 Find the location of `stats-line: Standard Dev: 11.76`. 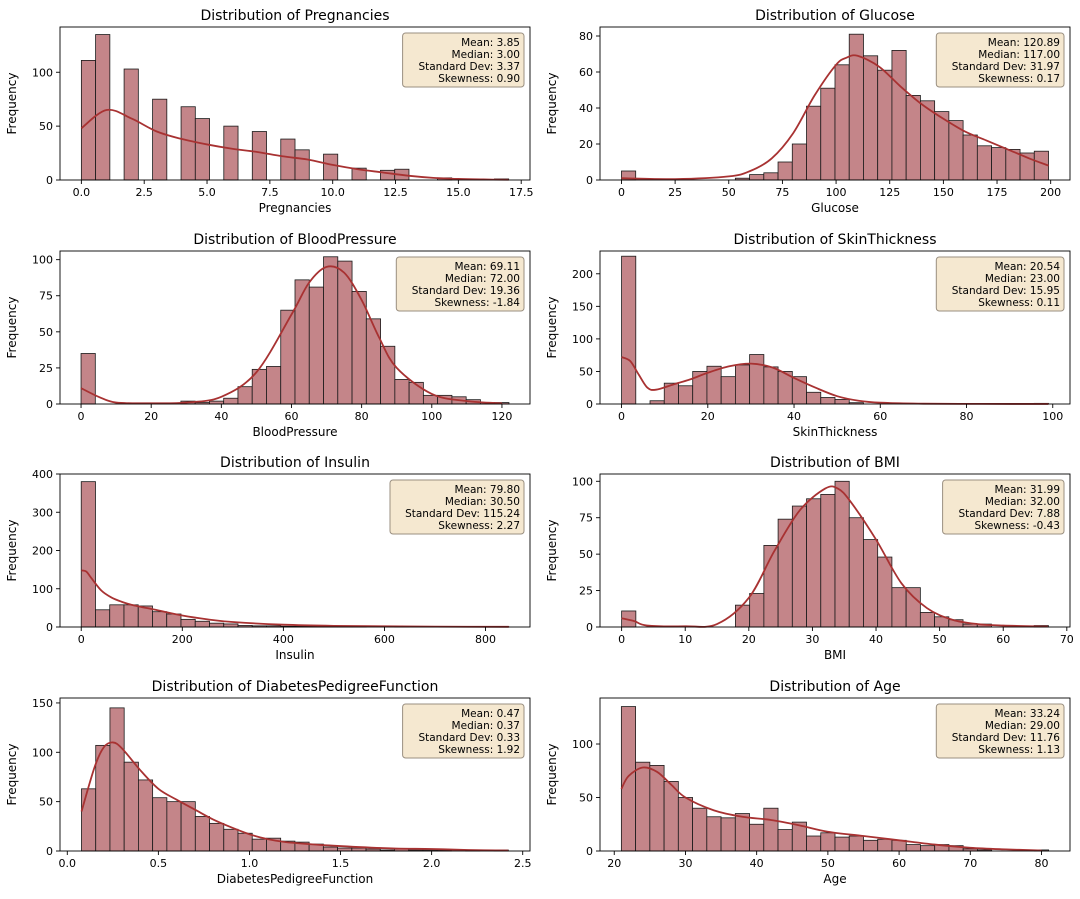

stats-line: Standard Dev: 11.76 is located at coordinates (1006, 738).